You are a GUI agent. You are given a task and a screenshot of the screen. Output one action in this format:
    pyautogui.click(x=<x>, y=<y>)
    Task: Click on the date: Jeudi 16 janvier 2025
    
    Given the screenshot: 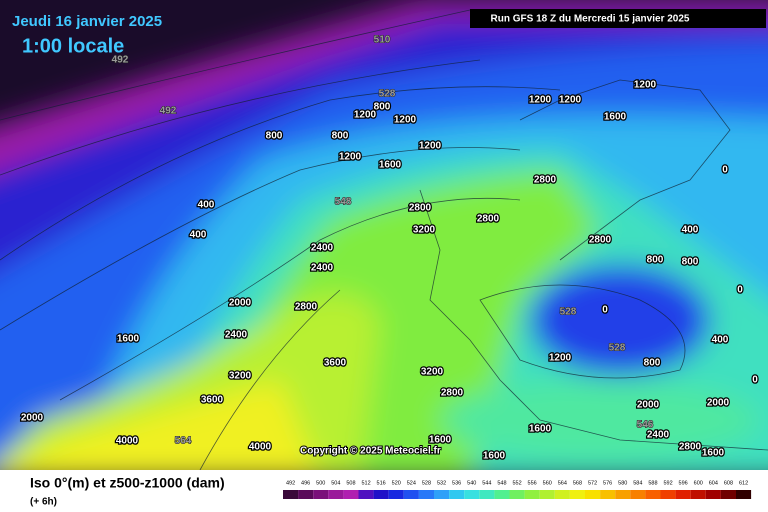 What is the action you would take?
    pyautogui.click(x=87, y=21)
    